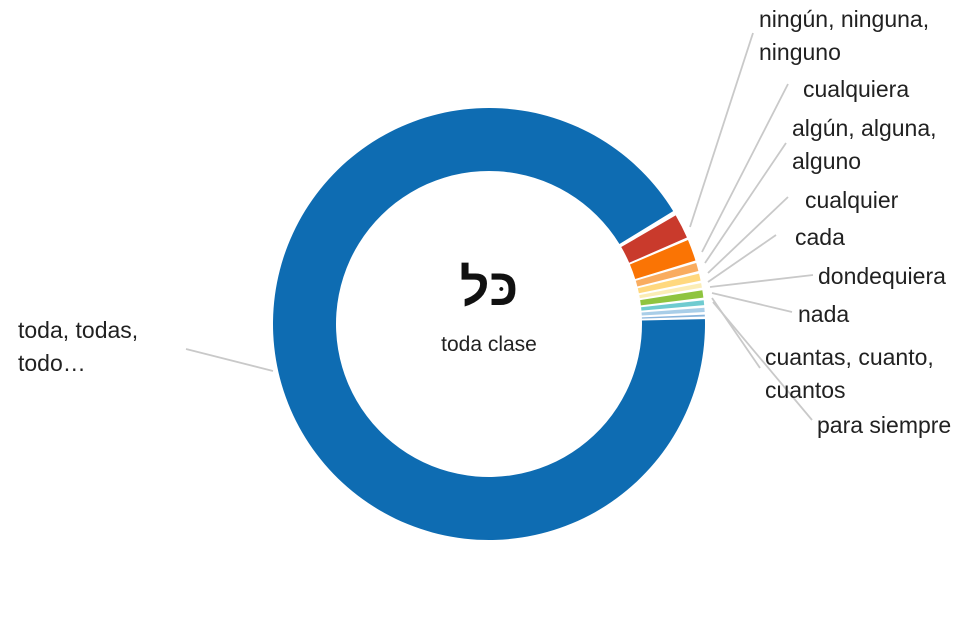  I want to click on label-nada: nada, so click(824, 314).